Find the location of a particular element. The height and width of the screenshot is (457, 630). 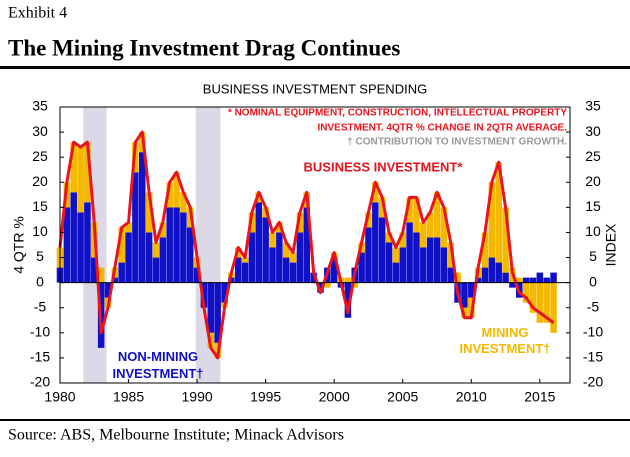

x-tick-label: 1980 is located at coordinates (59, 397).